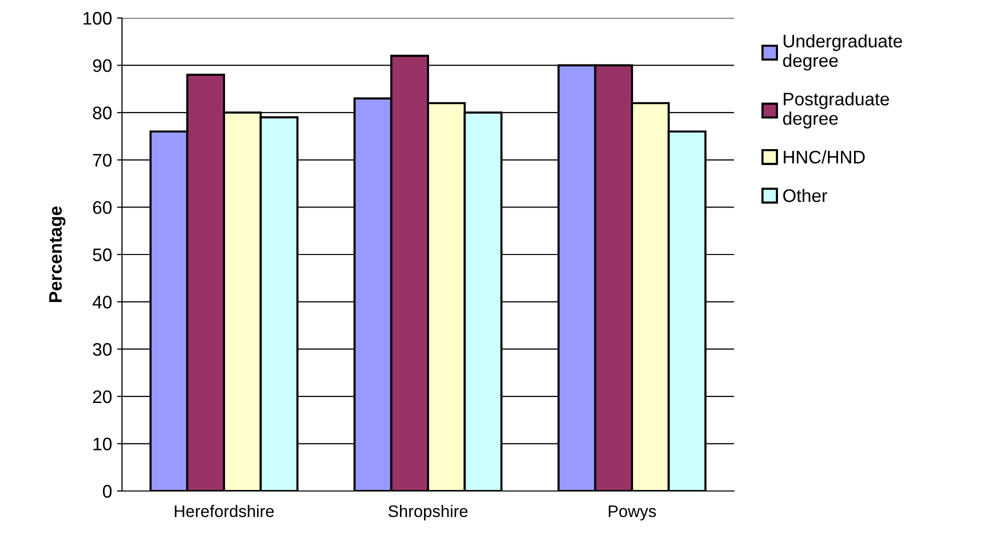  Describe the element at coordinates (98, 18) in the screenshot. I see `y-tick-label: 100` at that location.